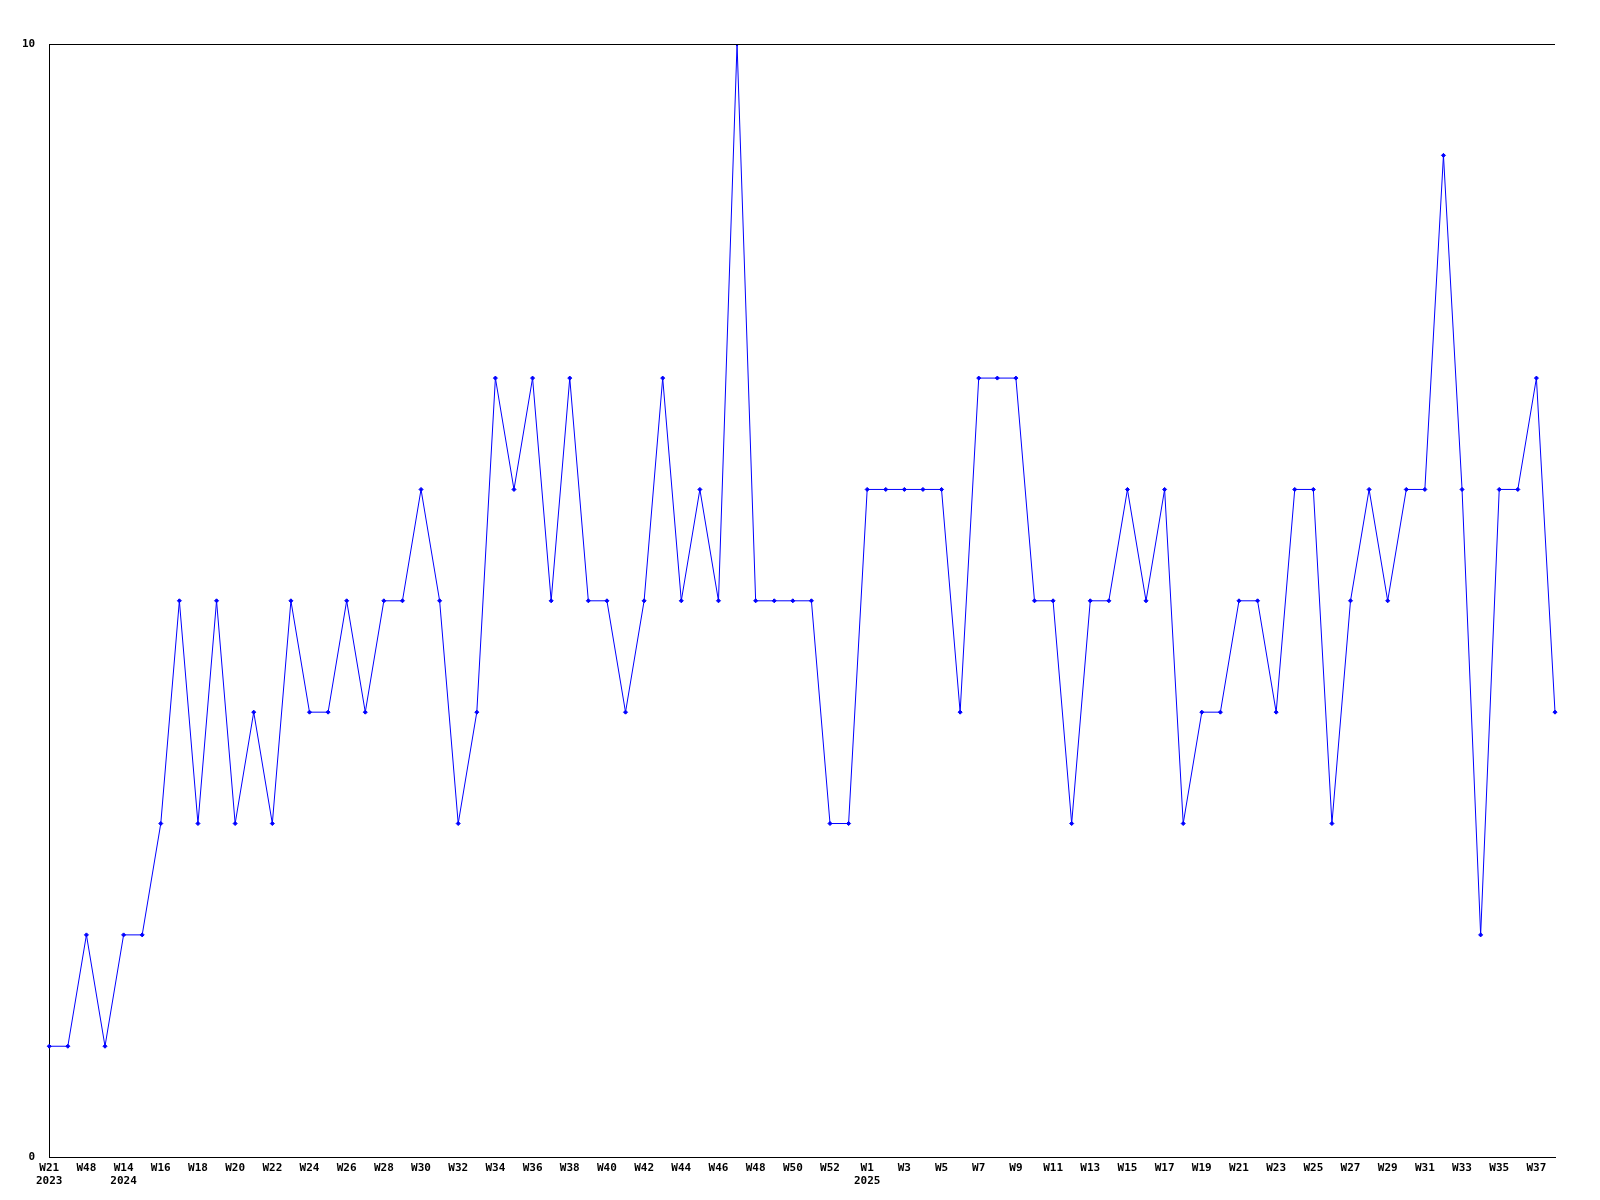 The height and width of the screenshot is (1200, 1600). I want to click on x-tick-label: W13, so click(1090, 1168).